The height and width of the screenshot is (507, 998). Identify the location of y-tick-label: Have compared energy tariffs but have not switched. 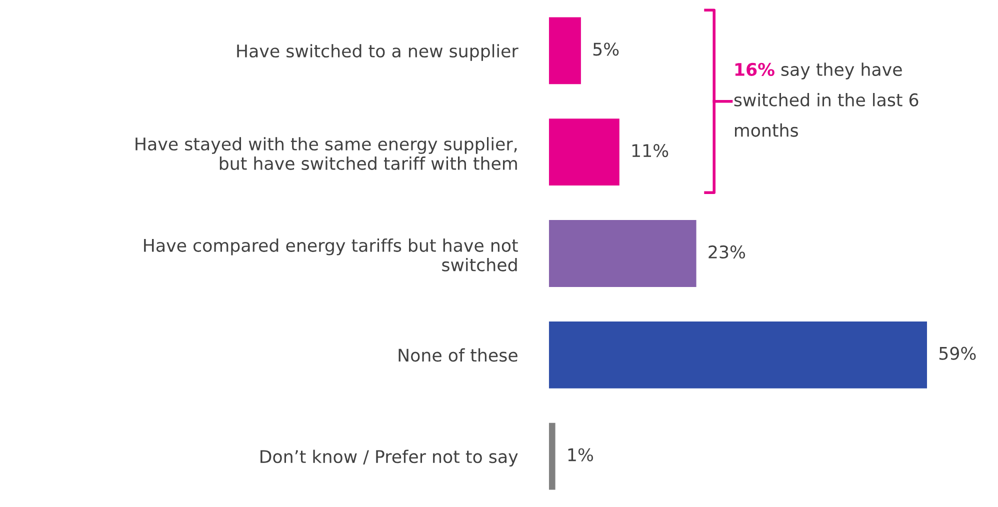
(331, 255).